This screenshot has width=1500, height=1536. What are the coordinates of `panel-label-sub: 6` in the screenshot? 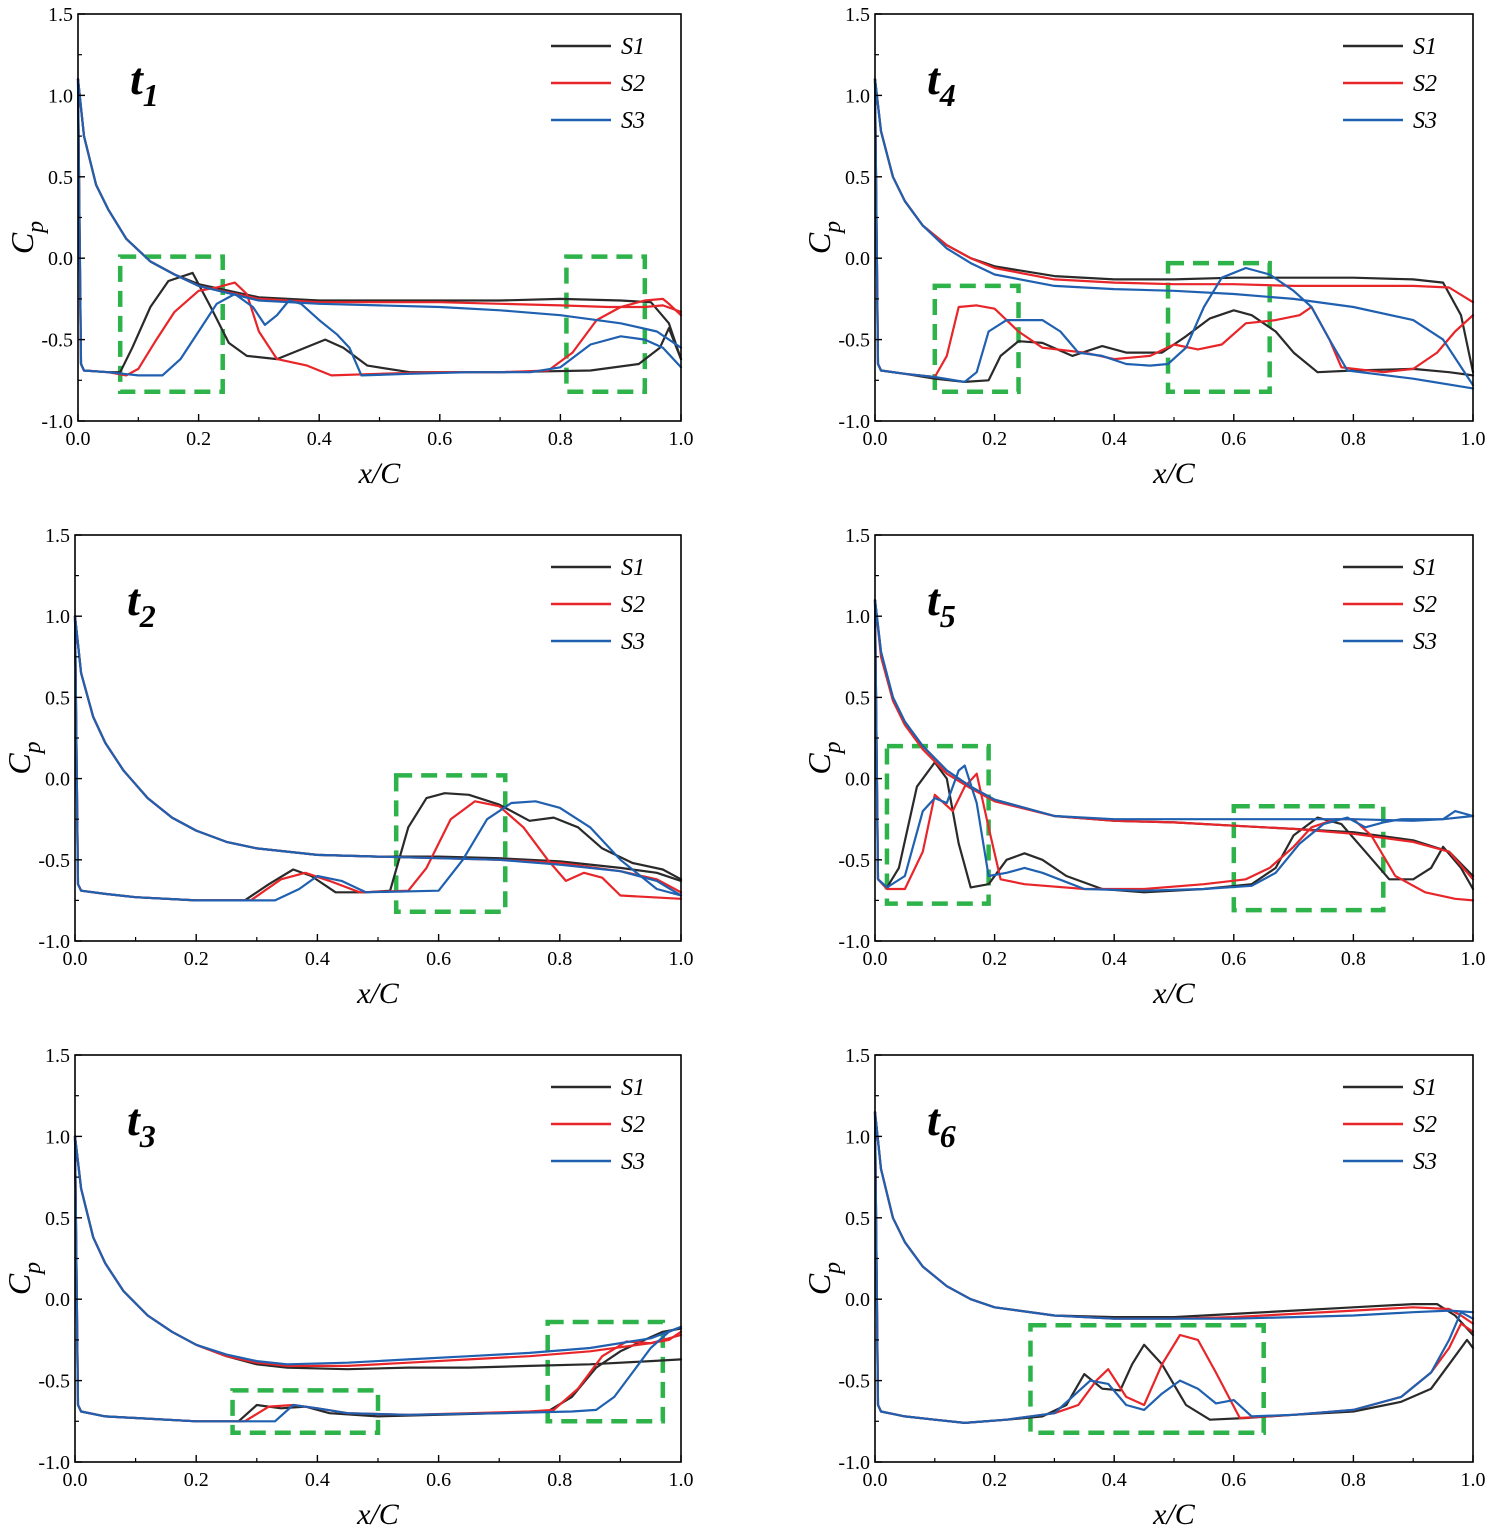 It's located at (948, 1136).